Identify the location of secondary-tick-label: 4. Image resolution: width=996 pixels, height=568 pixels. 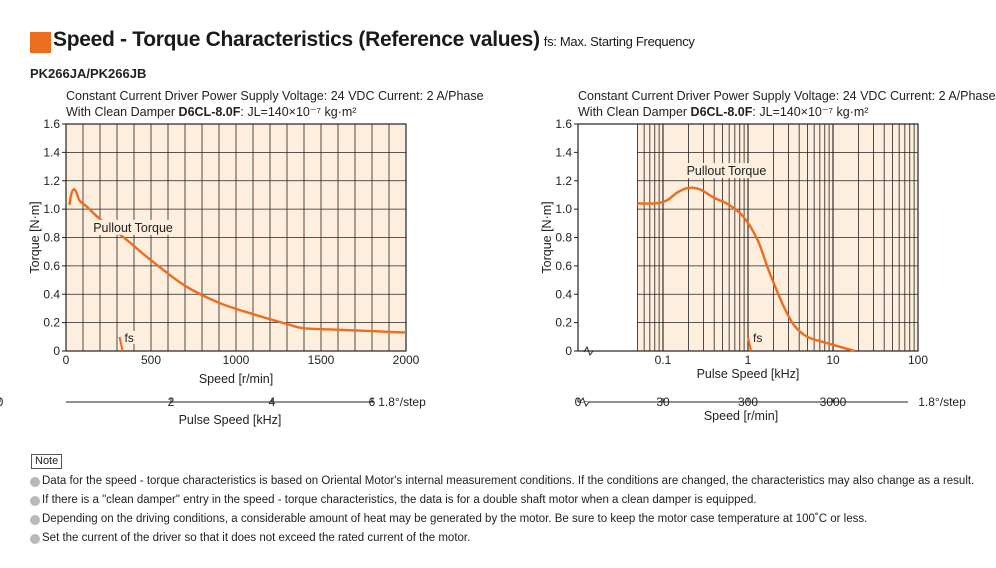
(272, 402).